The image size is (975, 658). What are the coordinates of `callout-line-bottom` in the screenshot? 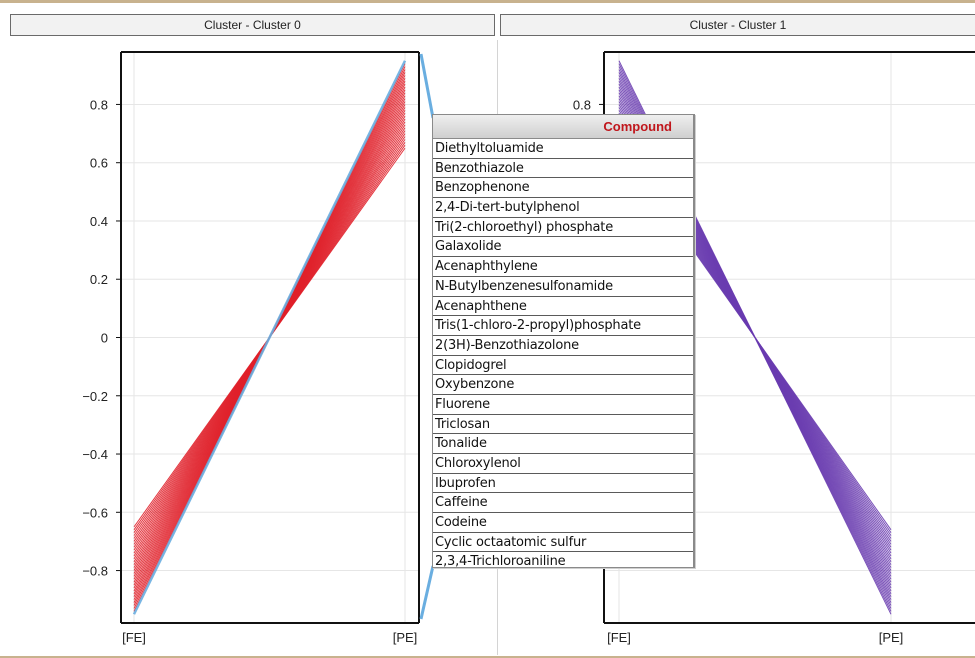 It's located at (427, 592).